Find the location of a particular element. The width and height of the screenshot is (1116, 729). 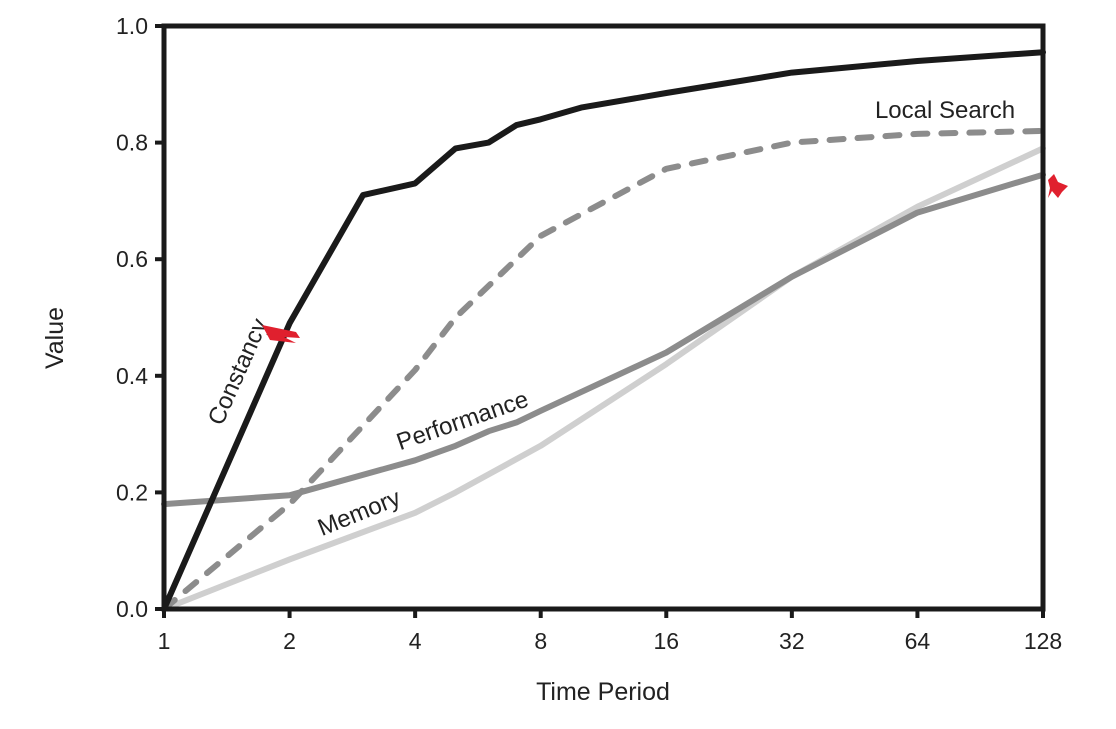

x-tick-label: 1 is located at coordinates (164, 641).